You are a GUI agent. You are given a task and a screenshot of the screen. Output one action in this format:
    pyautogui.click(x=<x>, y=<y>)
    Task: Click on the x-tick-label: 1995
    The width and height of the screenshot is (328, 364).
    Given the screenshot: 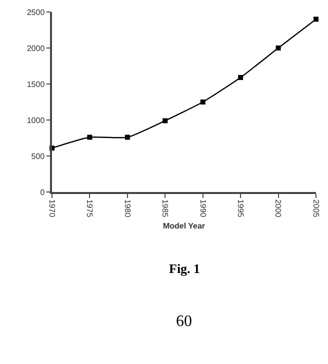 What is the action you would take?
    pyautogui.click(x=240, y=208)
    